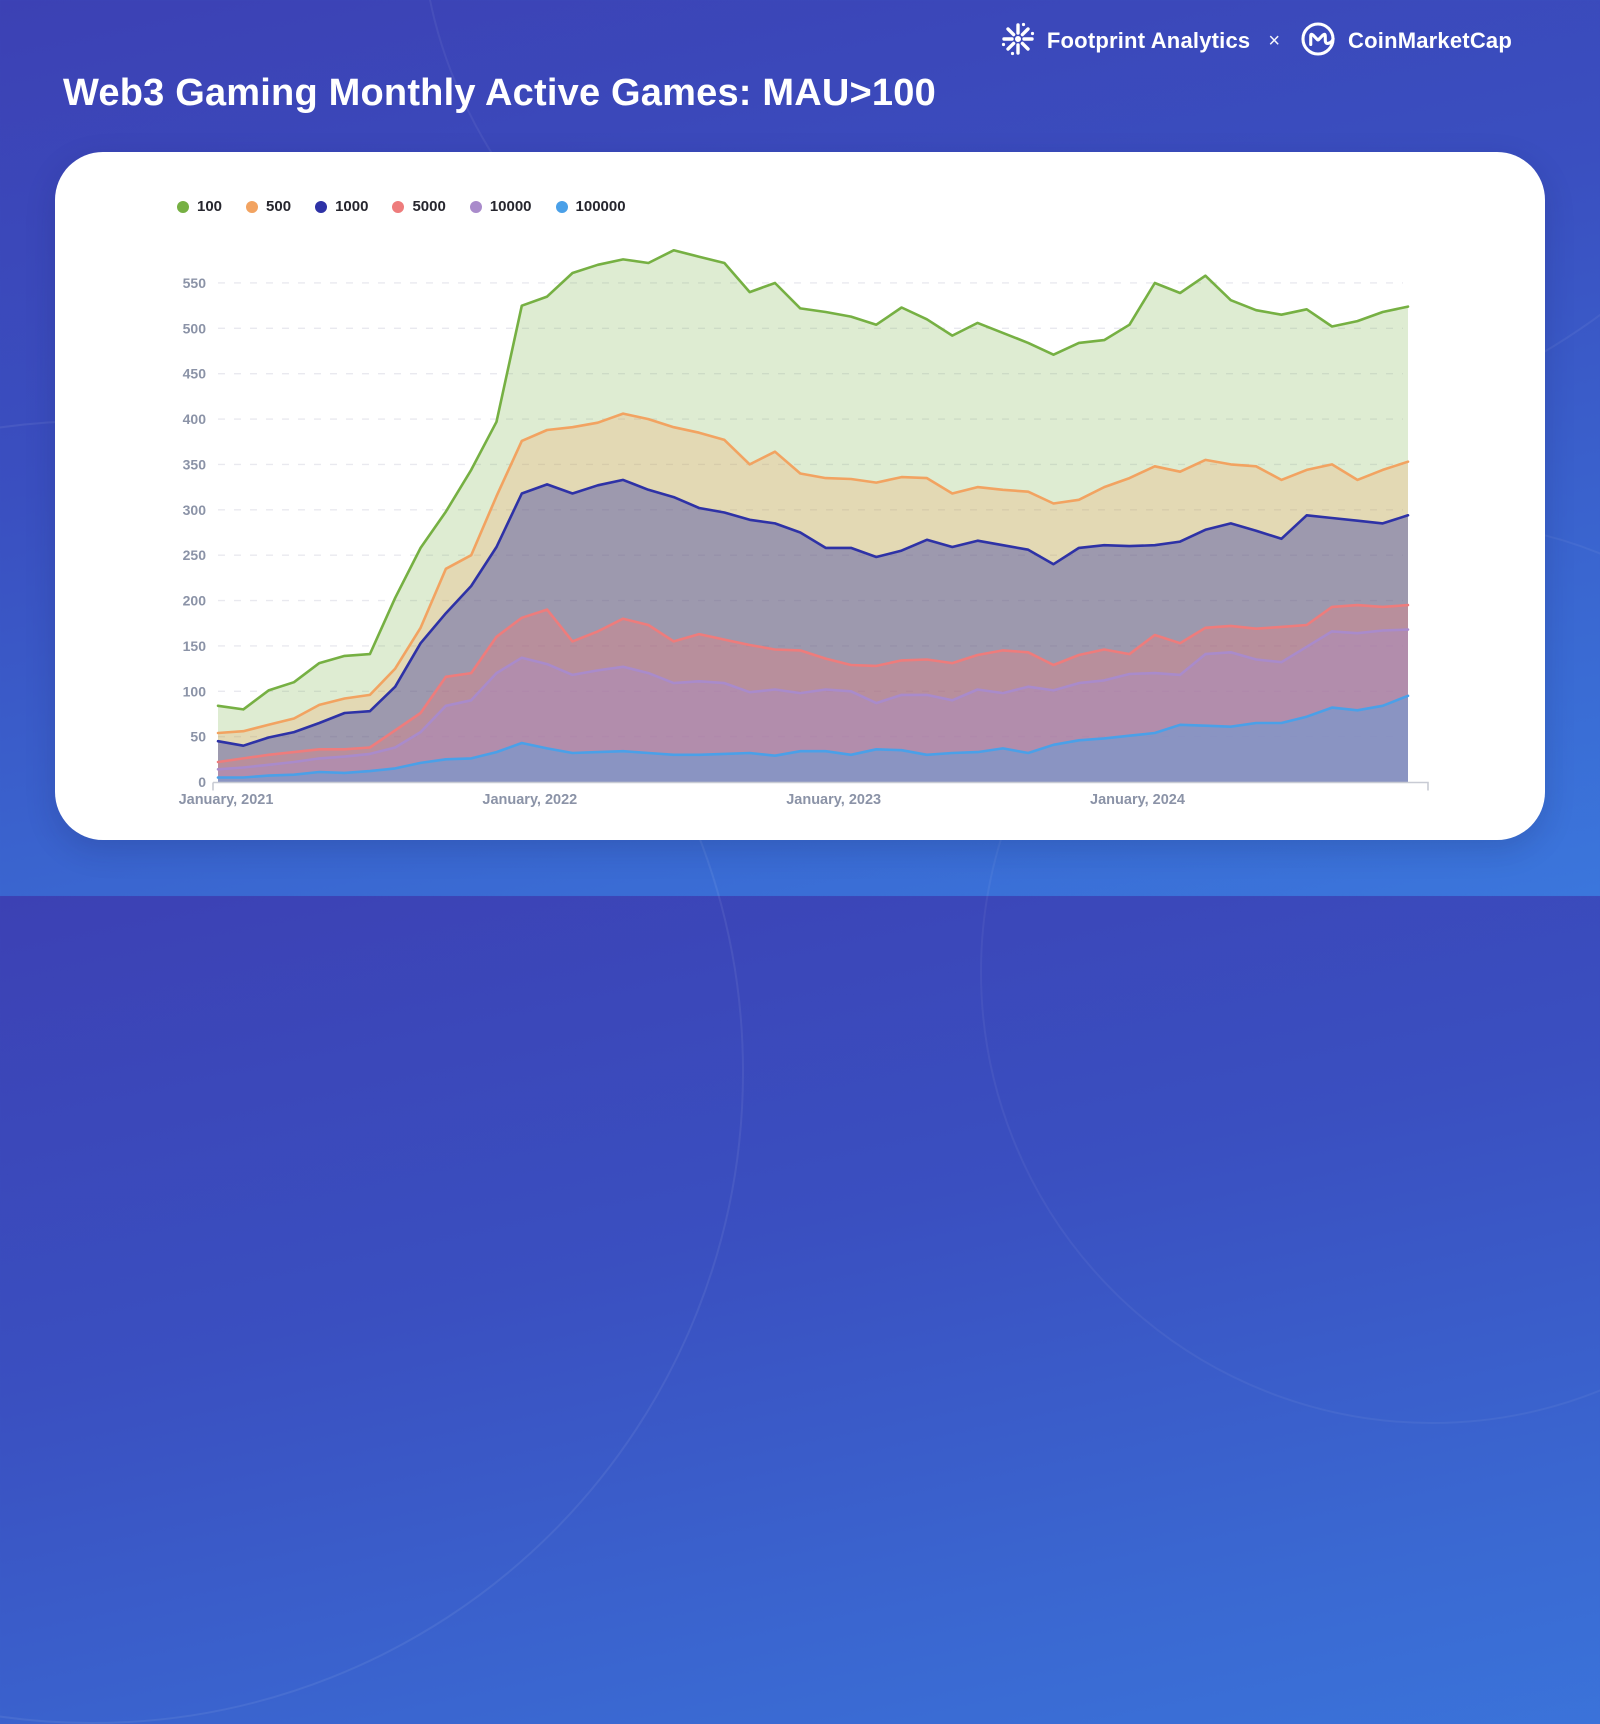 The width and height of the screenshot is (1600, 1724). I want to click on x-axis-tick-label: January, 2022, so click(529, 800).